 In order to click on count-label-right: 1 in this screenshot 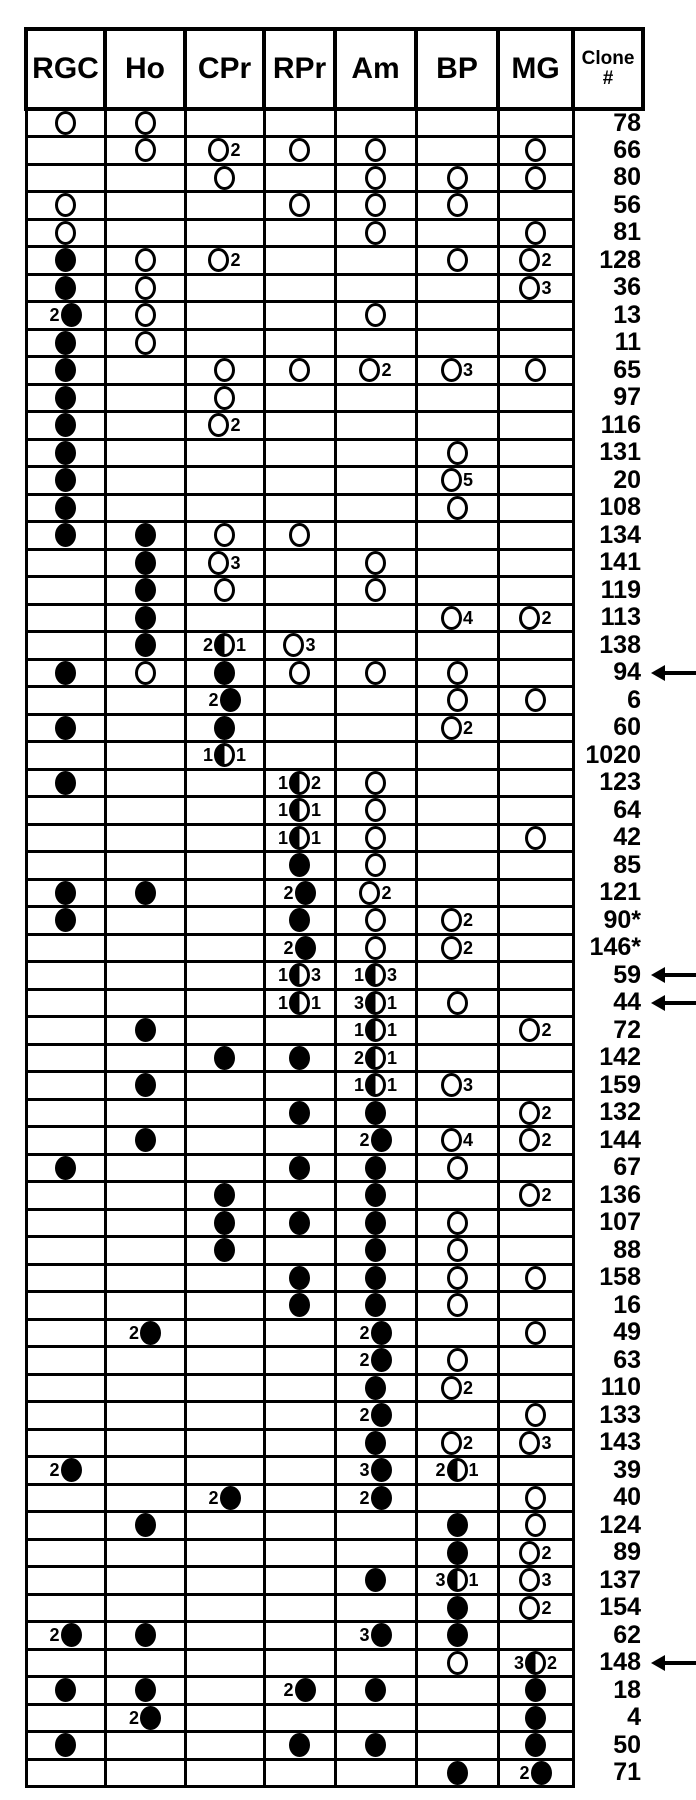, I will do `click(241, 755)`.